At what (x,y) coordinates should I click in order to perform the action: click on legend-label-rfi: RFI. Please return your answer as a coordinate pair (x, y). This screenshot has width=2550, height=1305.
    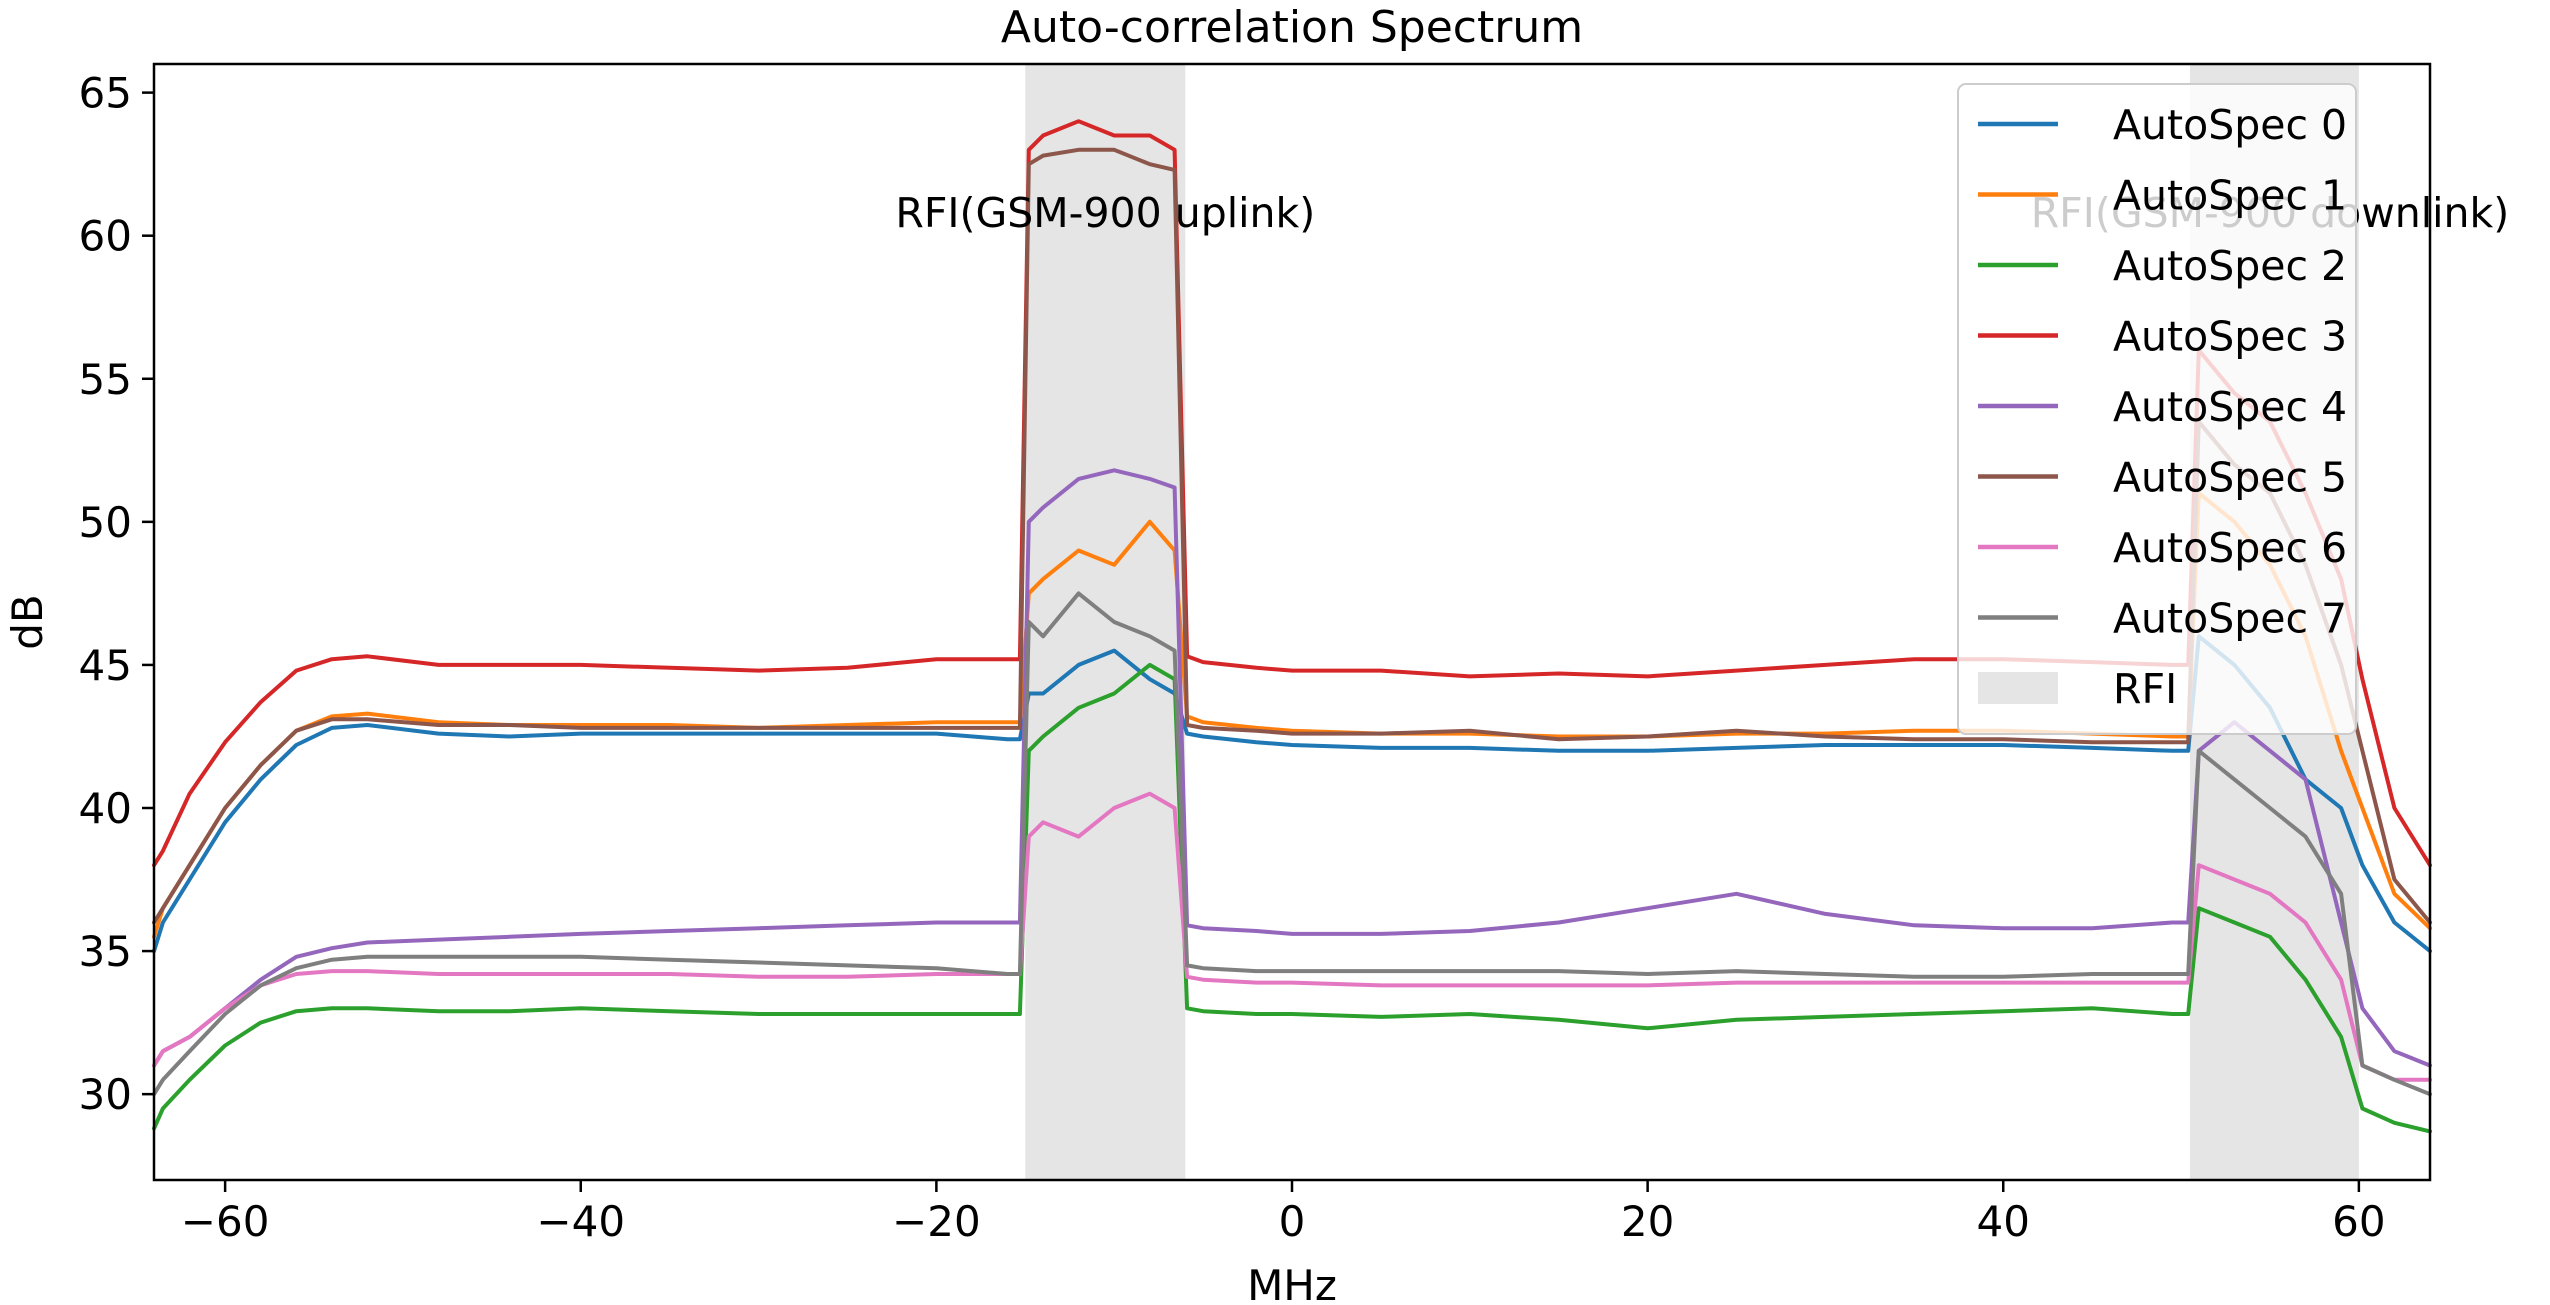
    Looking at the image, I should click on (2145, 689).